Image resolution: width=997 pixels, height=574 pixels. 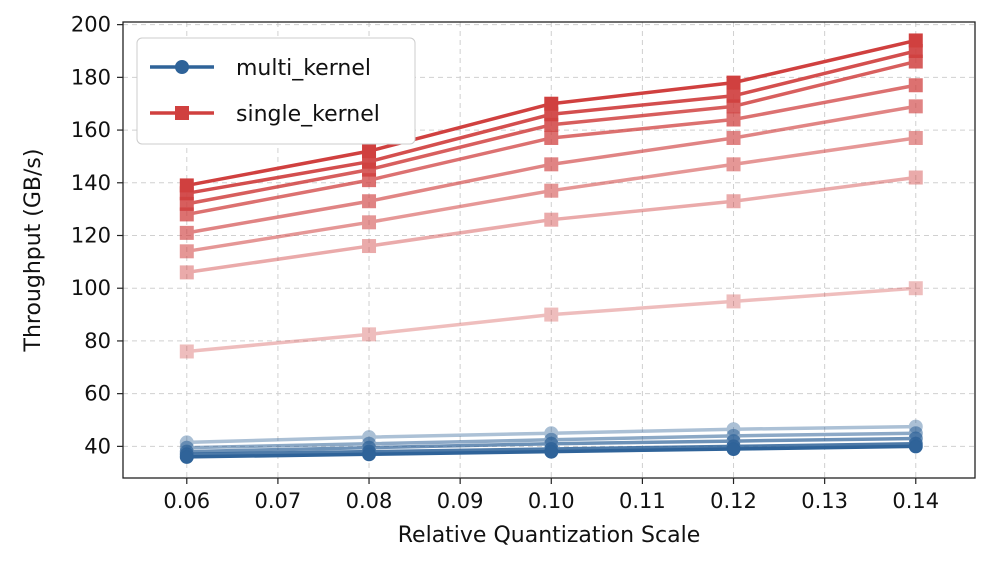 I want to click on x-tick-label: 0.08, so click(x=369, y=501).